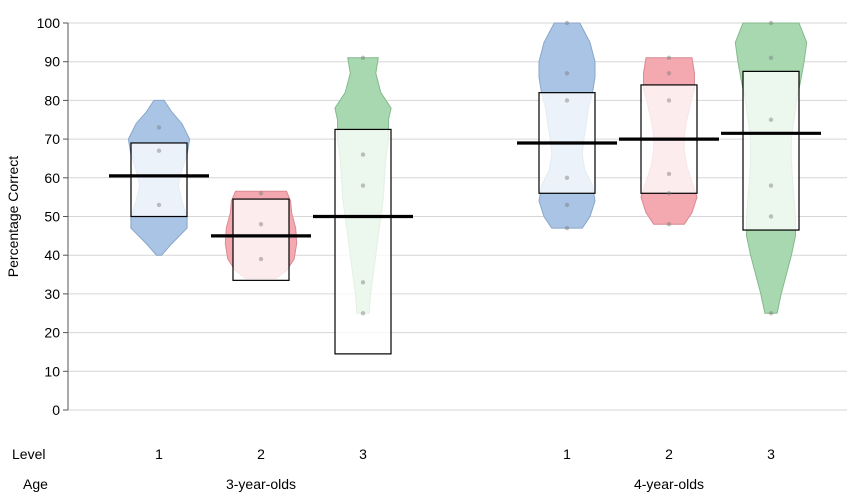  I want to click on y-tick-label: 10, so click(52, 371).